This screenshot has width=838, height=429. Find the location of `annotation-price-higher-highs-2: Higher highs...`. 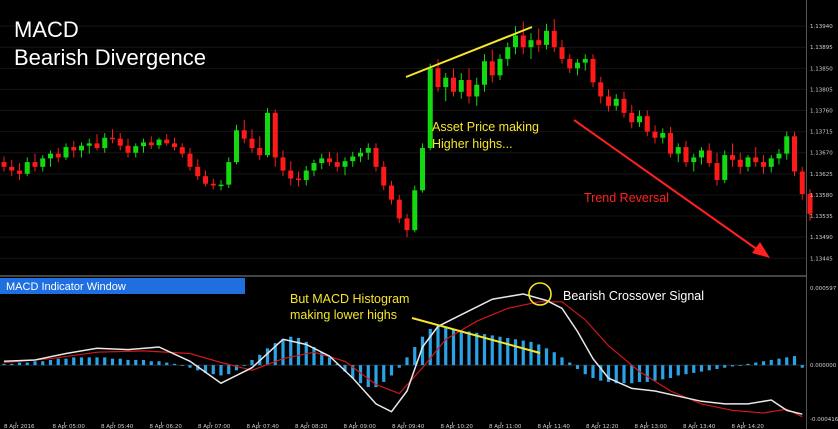

annotation-price-higher-highs-2: Higher highs... is located at coordinates (472, 144).